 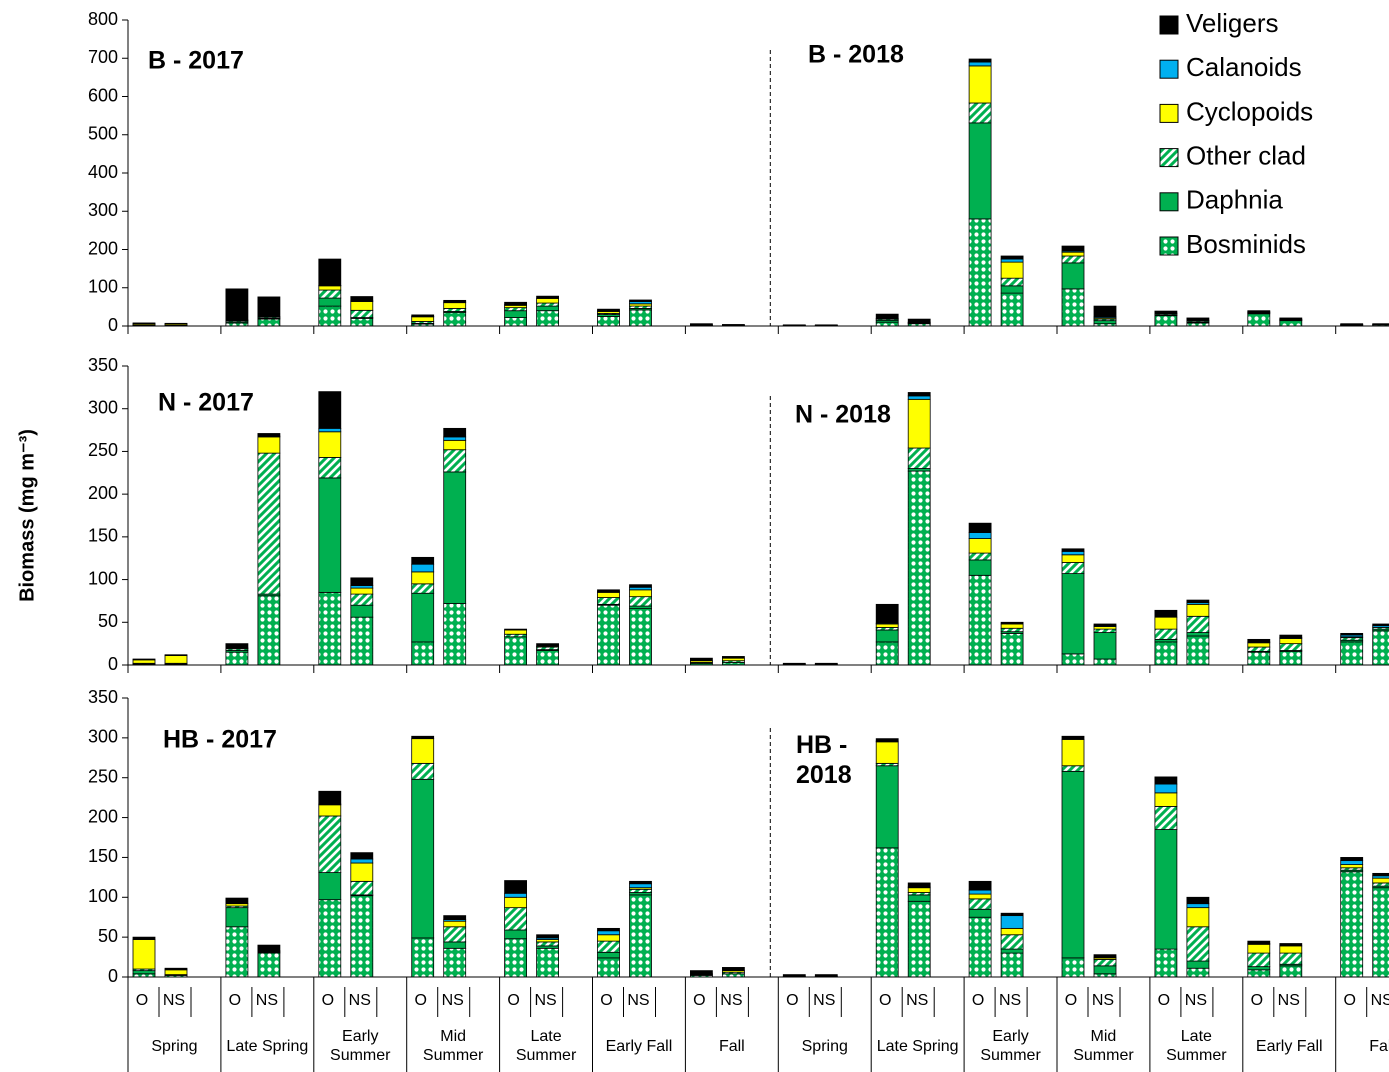 I want to click on y-tick-label: 0, so click(x=113, y=976).